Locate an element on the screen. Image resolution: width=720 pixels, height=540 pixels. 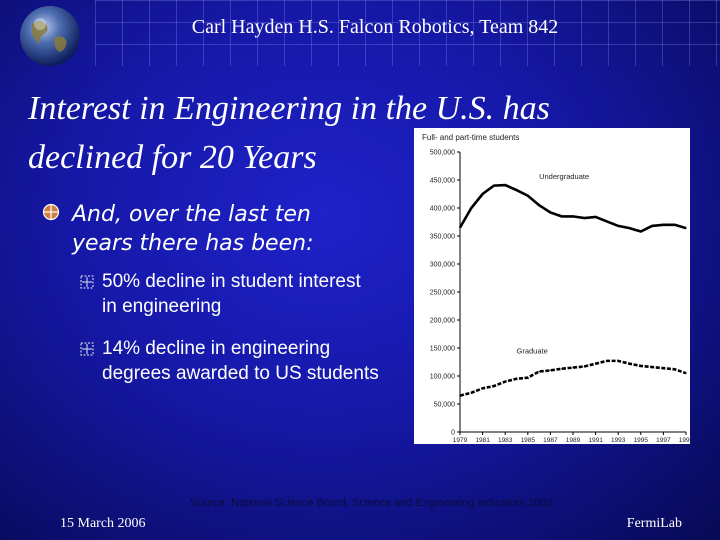
globe-icon is located at coordinates (50, 36).